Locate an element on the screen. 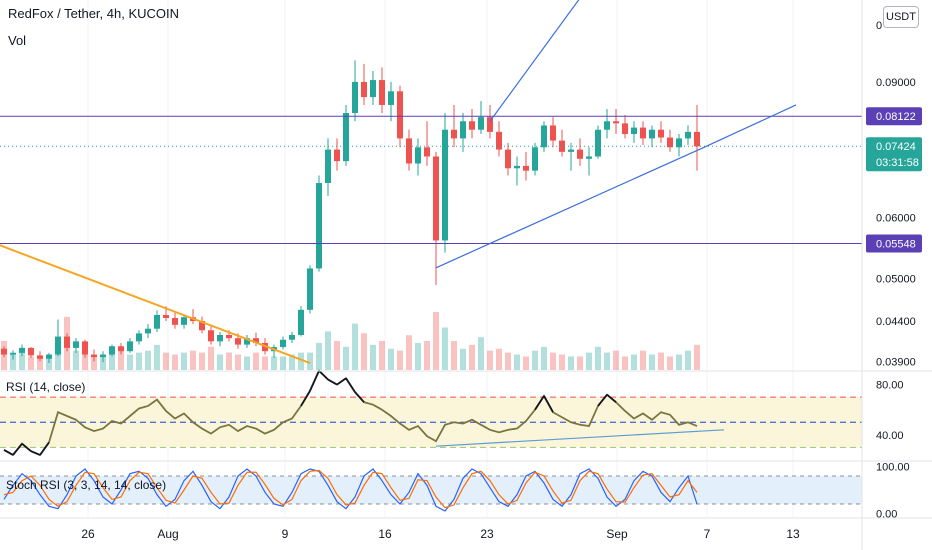 This screenshot has width=932, height=550. stoch-rsi-pane is located at coordinates (431, 490).